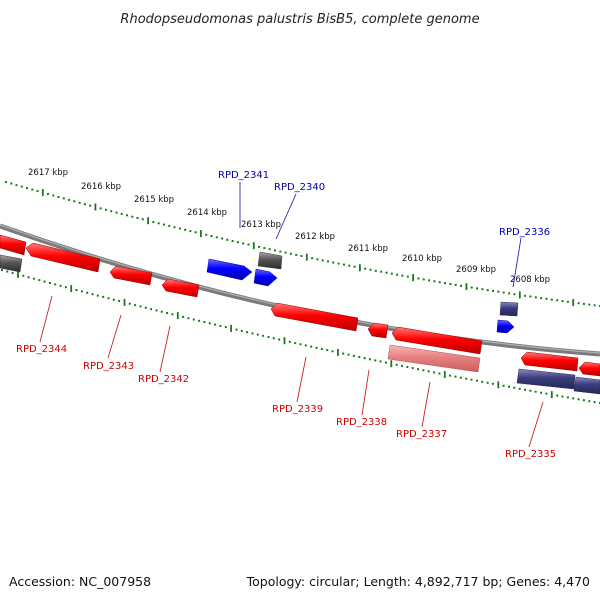  Describe the element at coordinates (101, 187) in the screenshot. I see `kbp-label: 2616 kbp` at that location.